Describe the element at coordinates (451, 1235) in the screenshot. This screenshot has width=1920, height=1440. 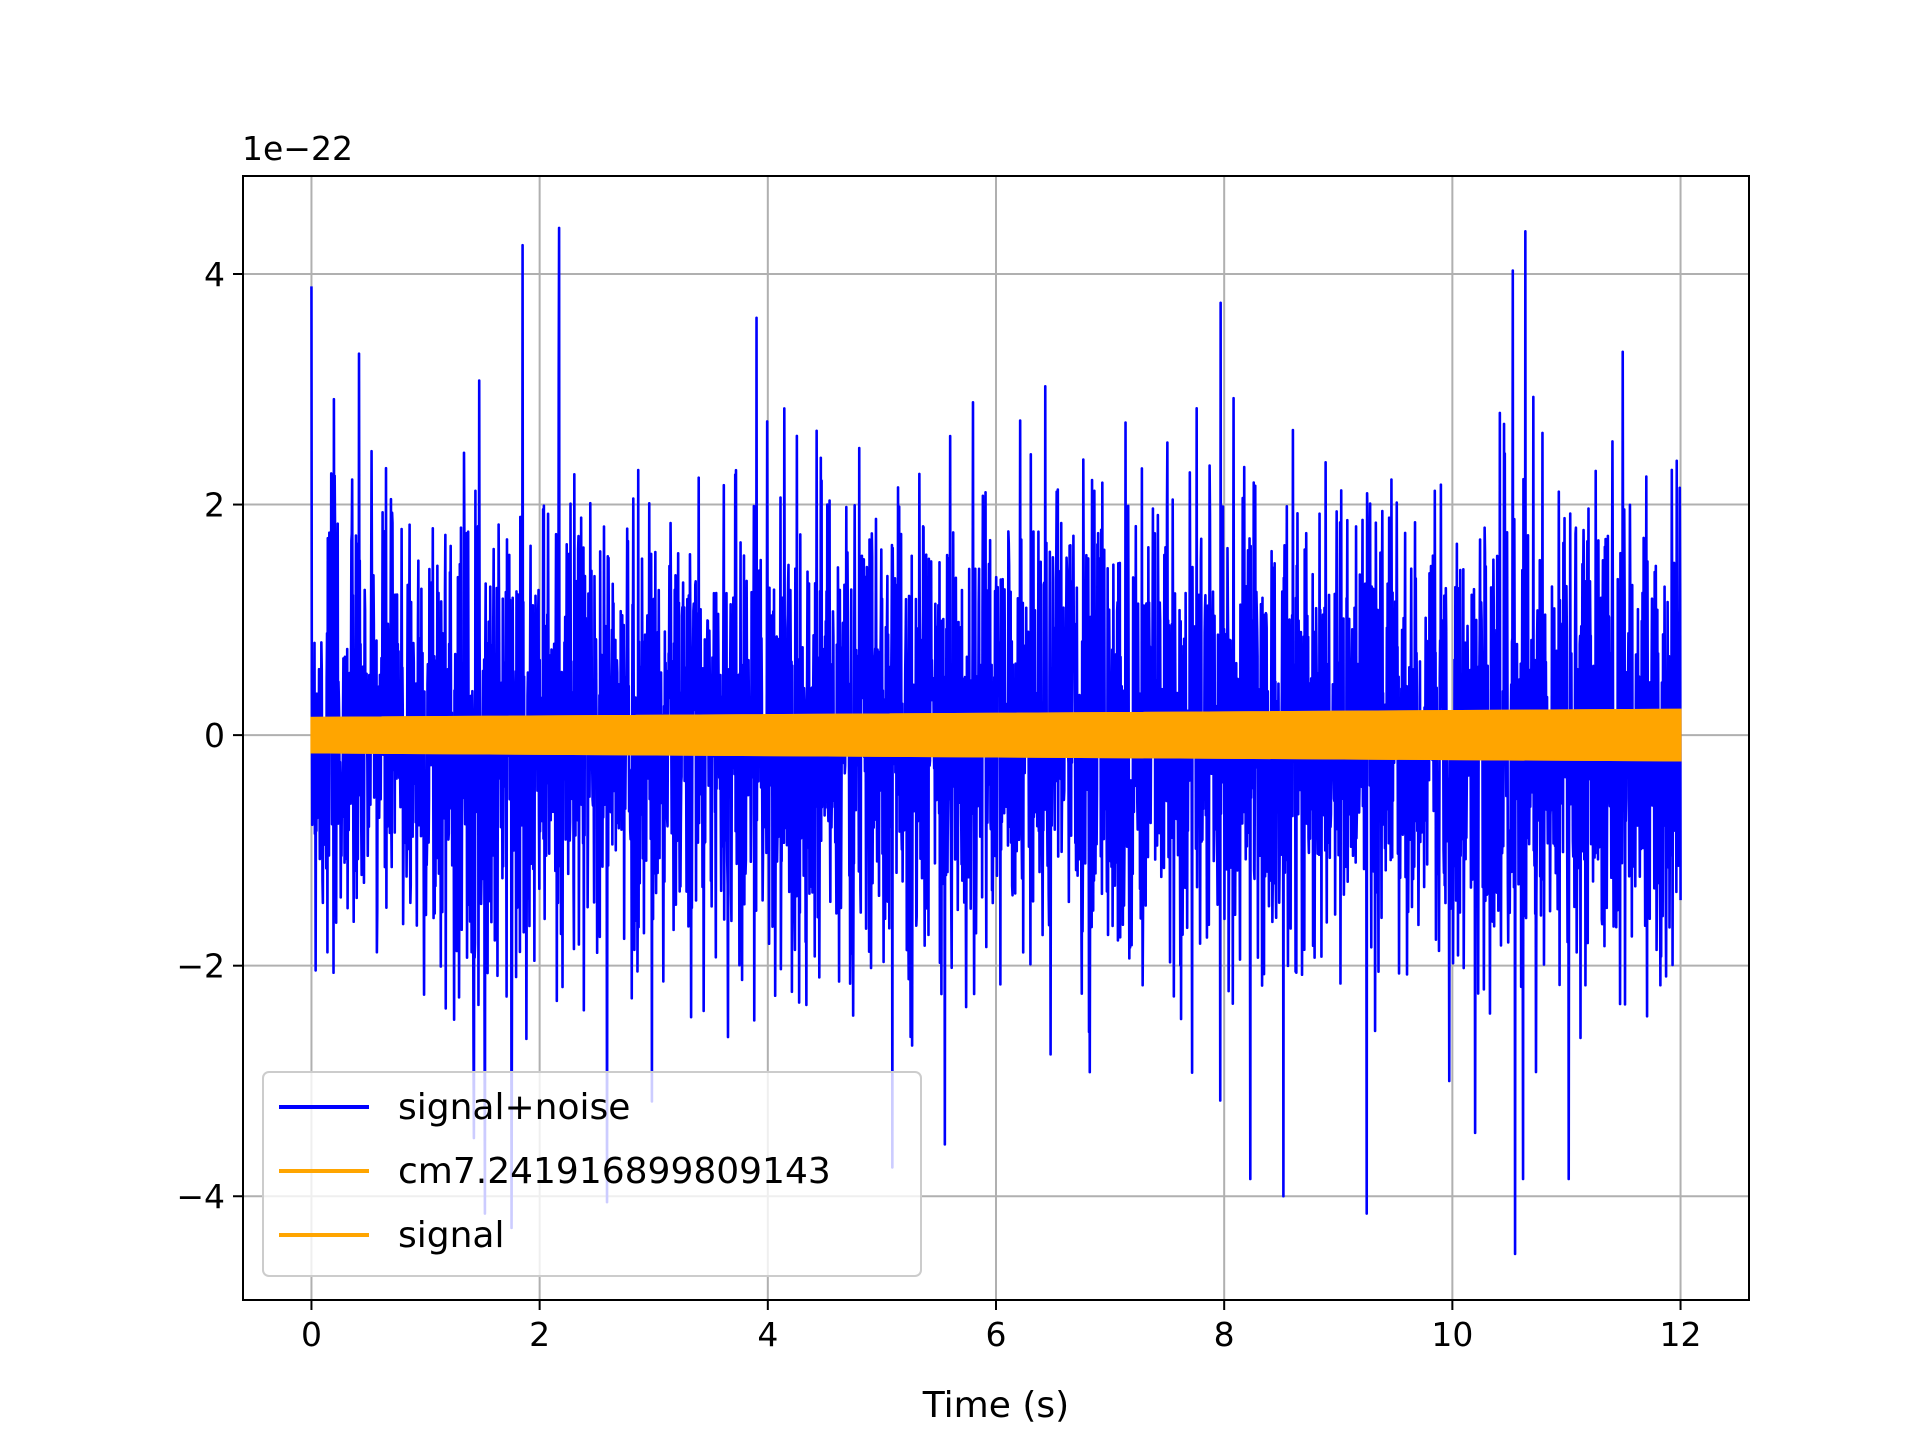
I see `legend-label-signal: signal` at that location.